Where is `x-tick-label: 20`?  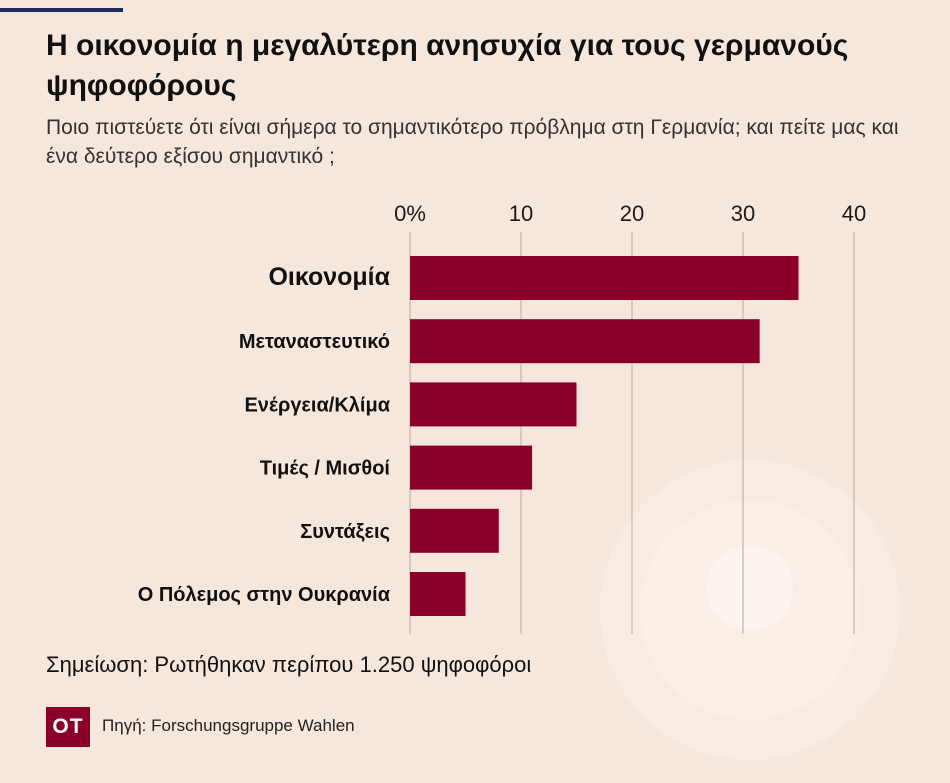 x-tick-label: 20 is located at coordinates (632, 213).